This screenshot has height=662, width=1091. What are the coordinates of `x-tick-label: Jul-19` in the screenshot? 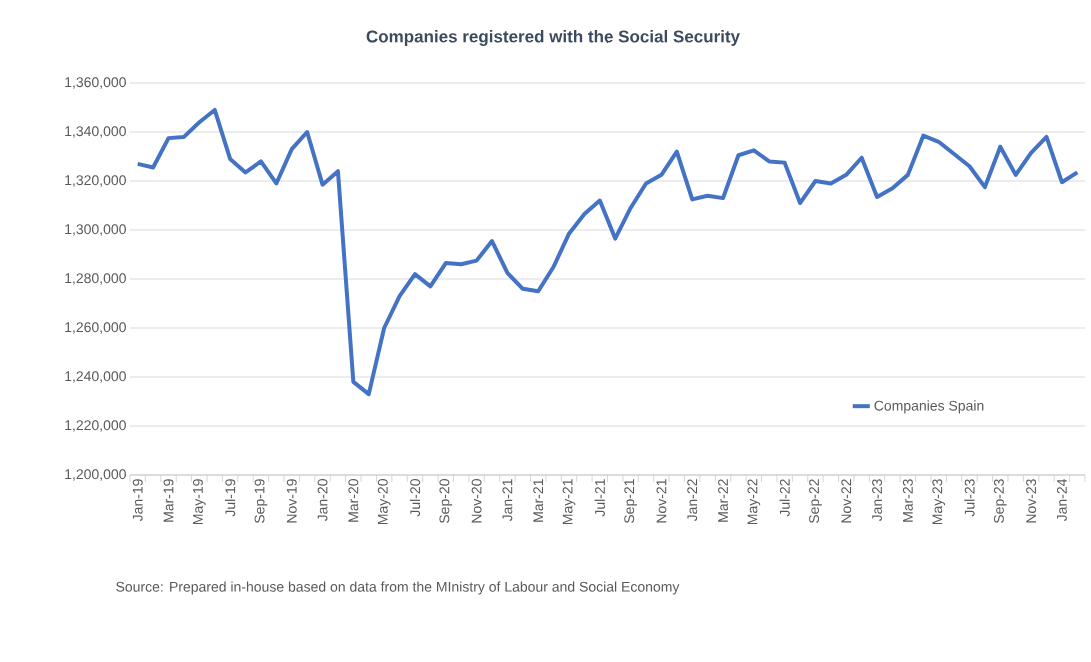 It's located at (230, 498).